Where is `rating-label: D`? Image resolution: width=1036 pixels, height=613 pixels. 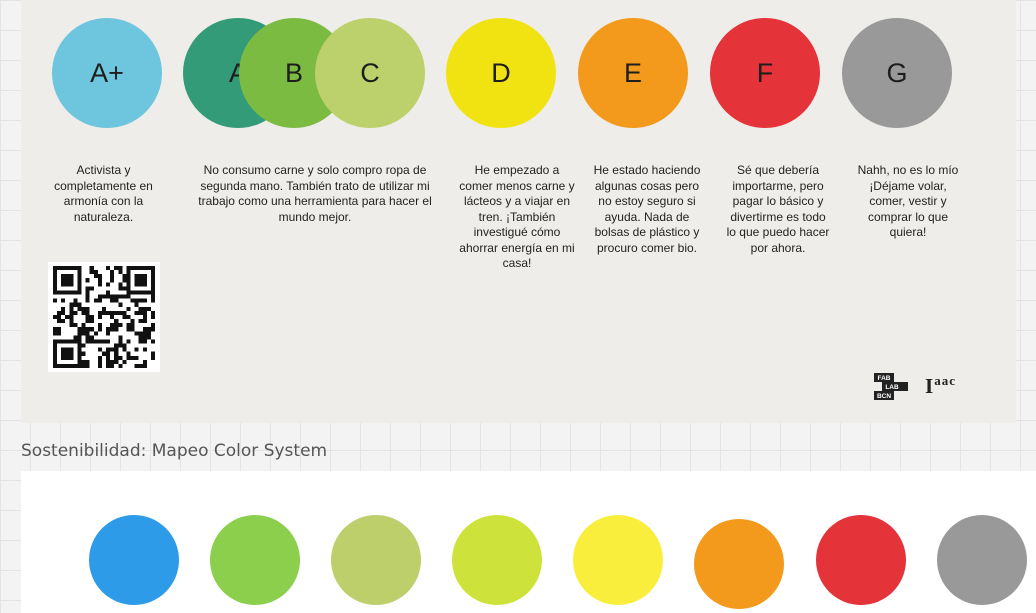
rating-label: D is located at coordinates (501, 72).